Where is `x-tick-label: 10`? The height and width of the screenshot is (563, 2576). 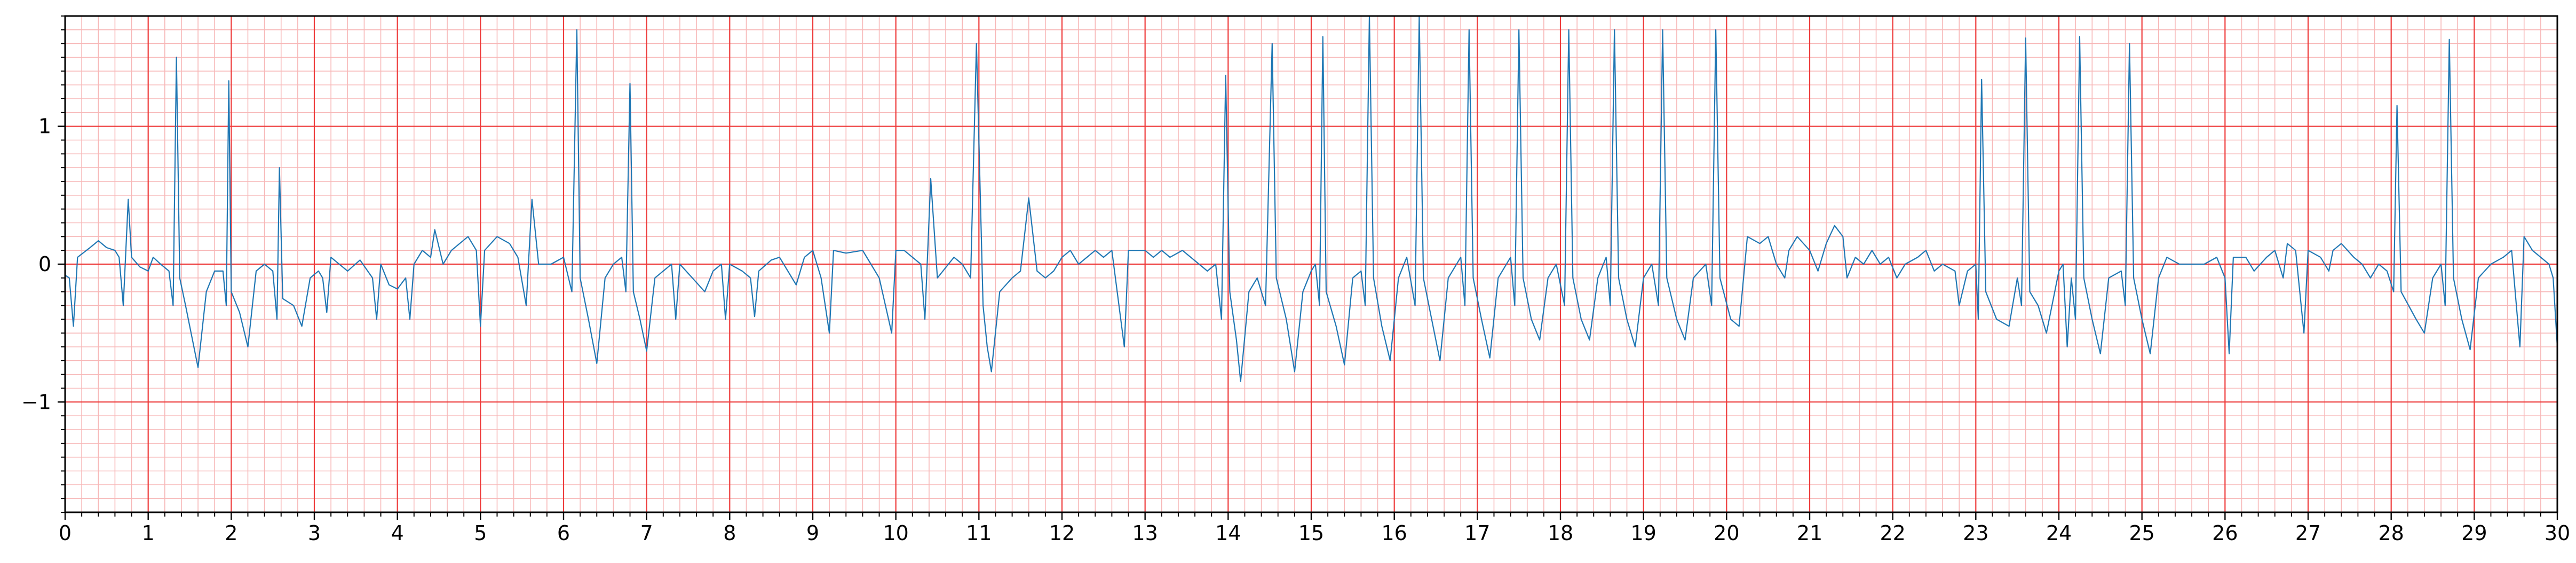
x-tick-label: 10 is located at coordinates (895, 533).